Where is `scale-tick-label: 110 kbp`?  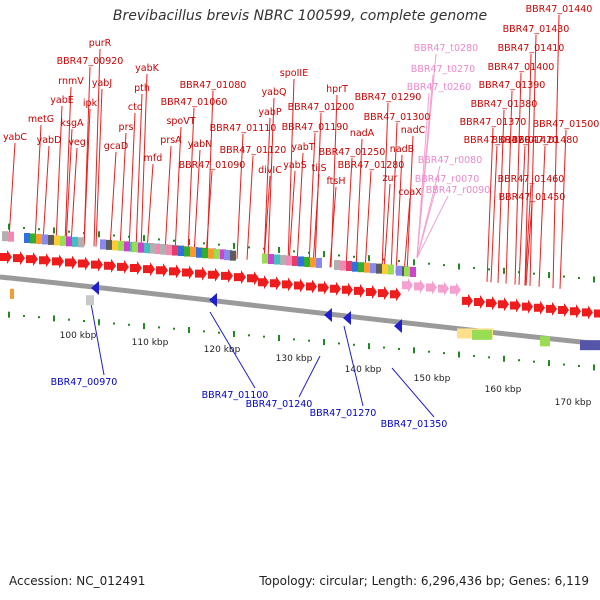
scale-tick-label: 110 kbp is located at coordinates (150, 343).